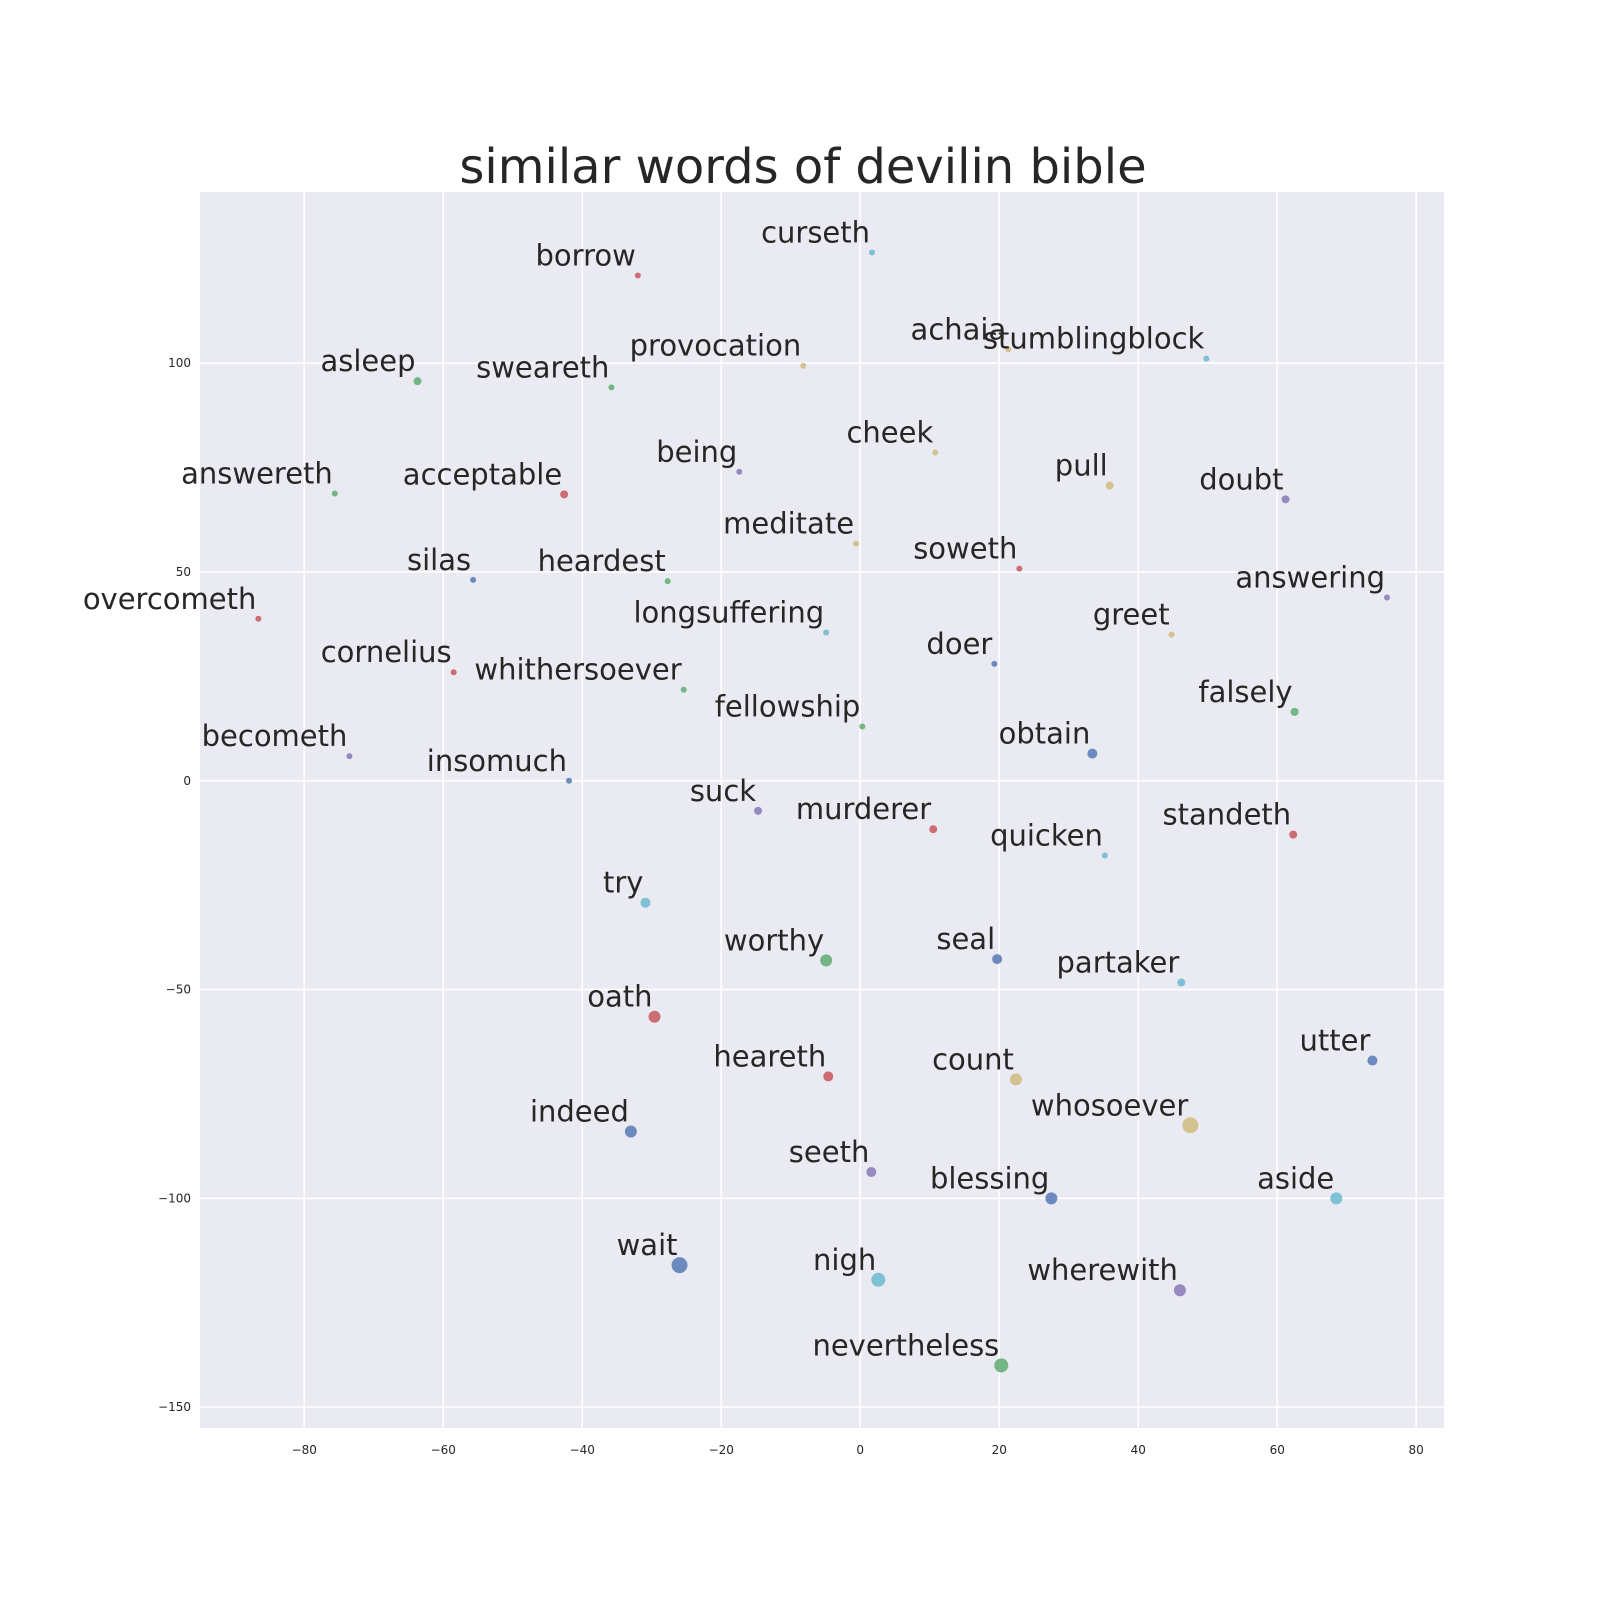  What do you see at coordinates (1102, 1270) in the screenshot?
I see `point-label: wherewith` at bounding box center [1102, 1270].